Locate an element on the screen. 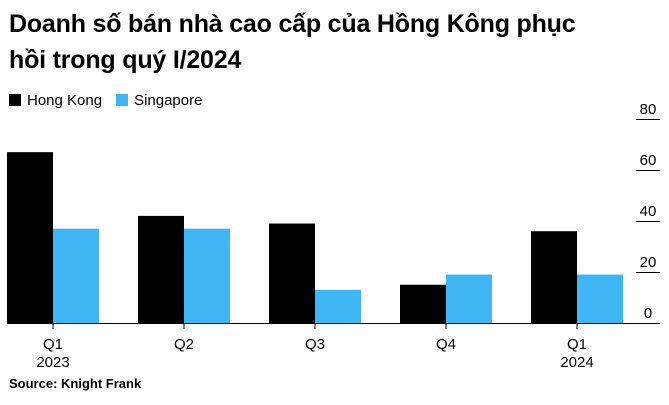  x-tick-year: 2023 is located at coordinates (52, 362).